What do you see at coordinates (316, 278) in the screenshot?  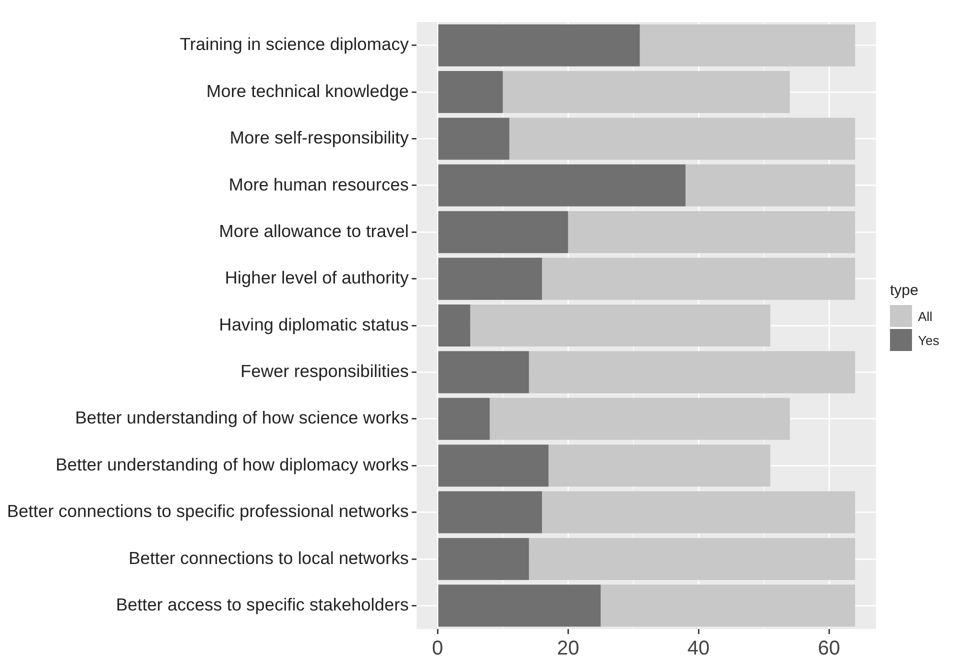 I see `y-tick-label: Higher level of authority` at bounding box center [316, 278].